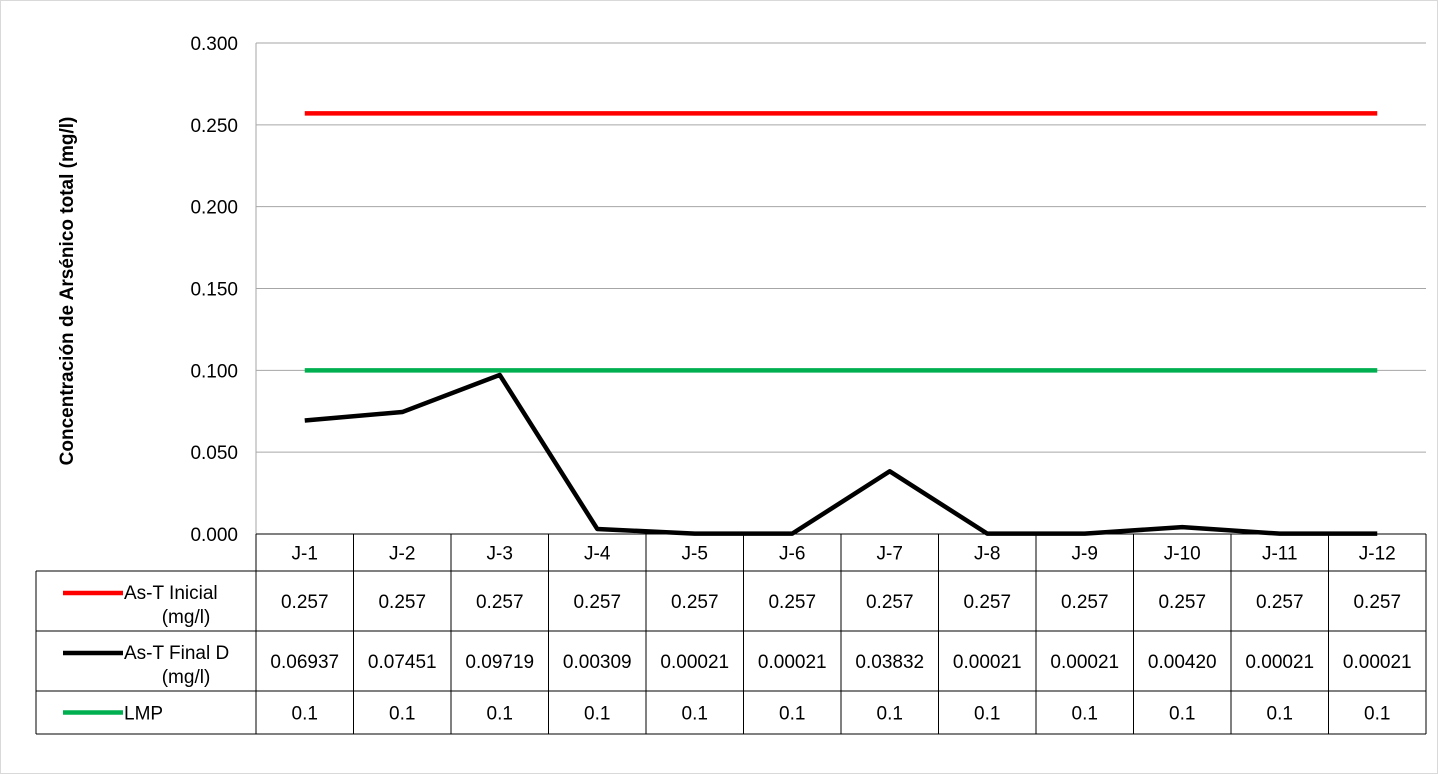 The image size is (1438, 775). Describe the element at coordinates (500, 554) in the screenshot. I see `x-tick-label: J-3` at that location.